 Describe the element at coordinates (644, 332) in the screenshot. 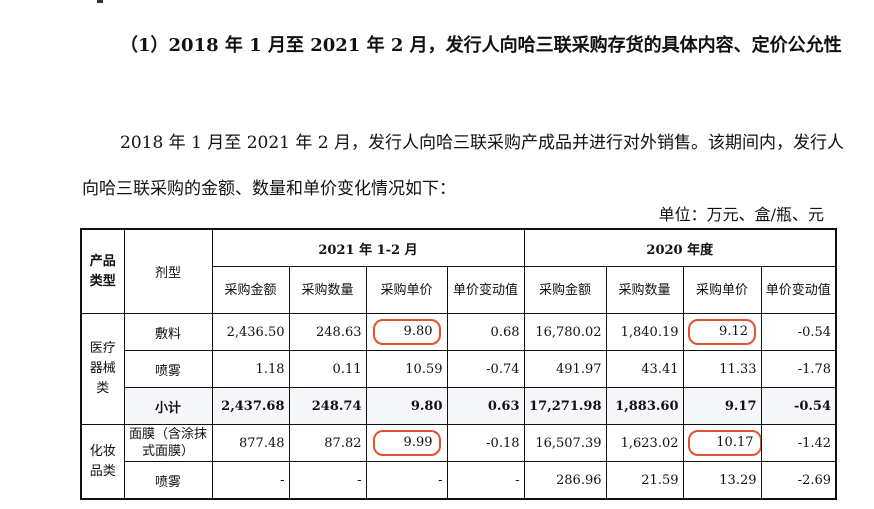

I see `value-cell: 1,840.19` at that location.